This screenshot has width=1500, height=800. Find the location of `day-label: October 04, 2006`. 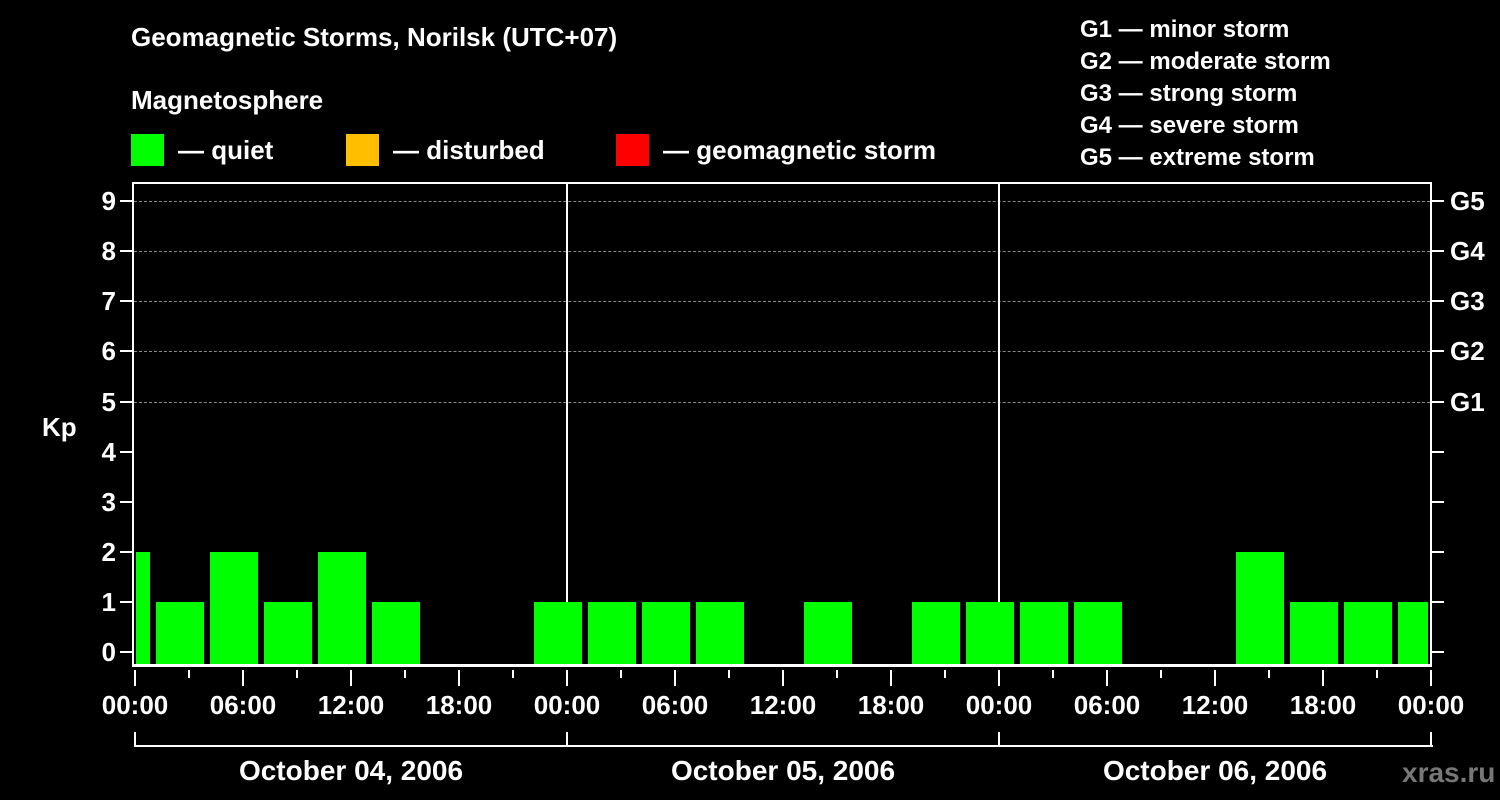

day-label: October 04, 2006 is located at coordinates (351, 770).